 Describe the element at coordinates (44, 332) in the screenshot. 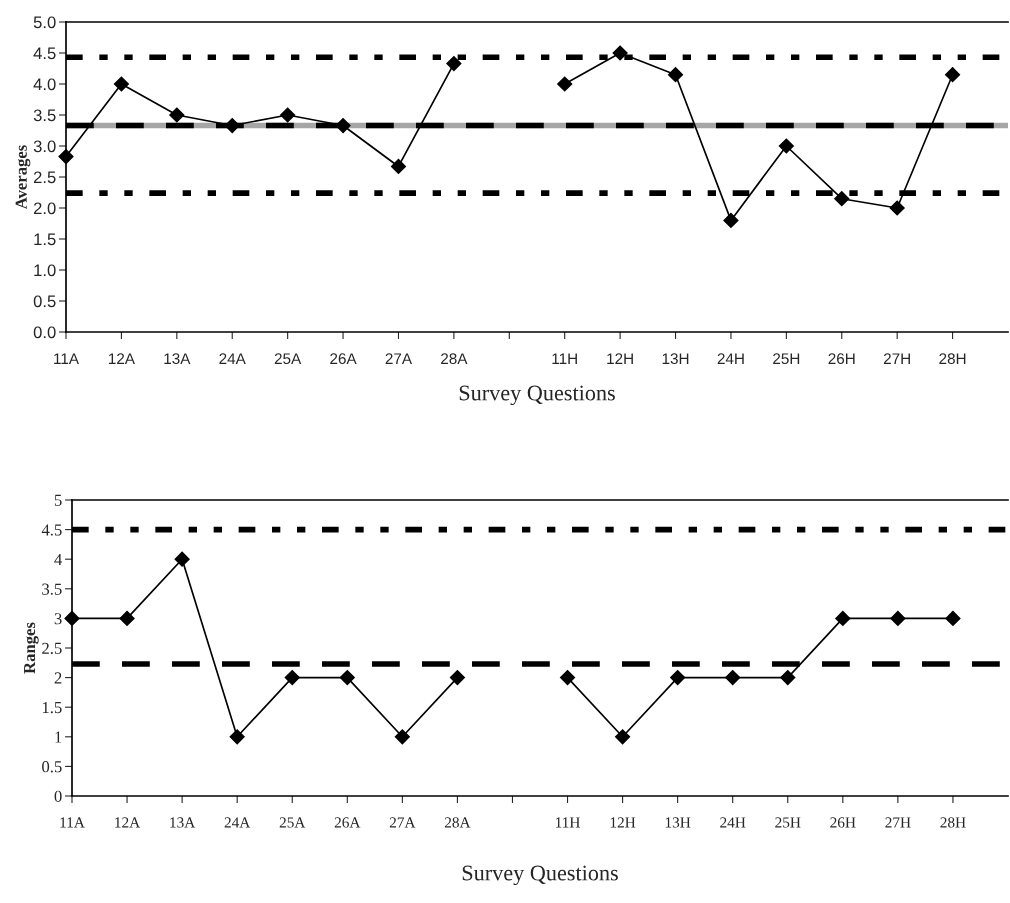

I see `y-tick-label: 0.0` at that location.